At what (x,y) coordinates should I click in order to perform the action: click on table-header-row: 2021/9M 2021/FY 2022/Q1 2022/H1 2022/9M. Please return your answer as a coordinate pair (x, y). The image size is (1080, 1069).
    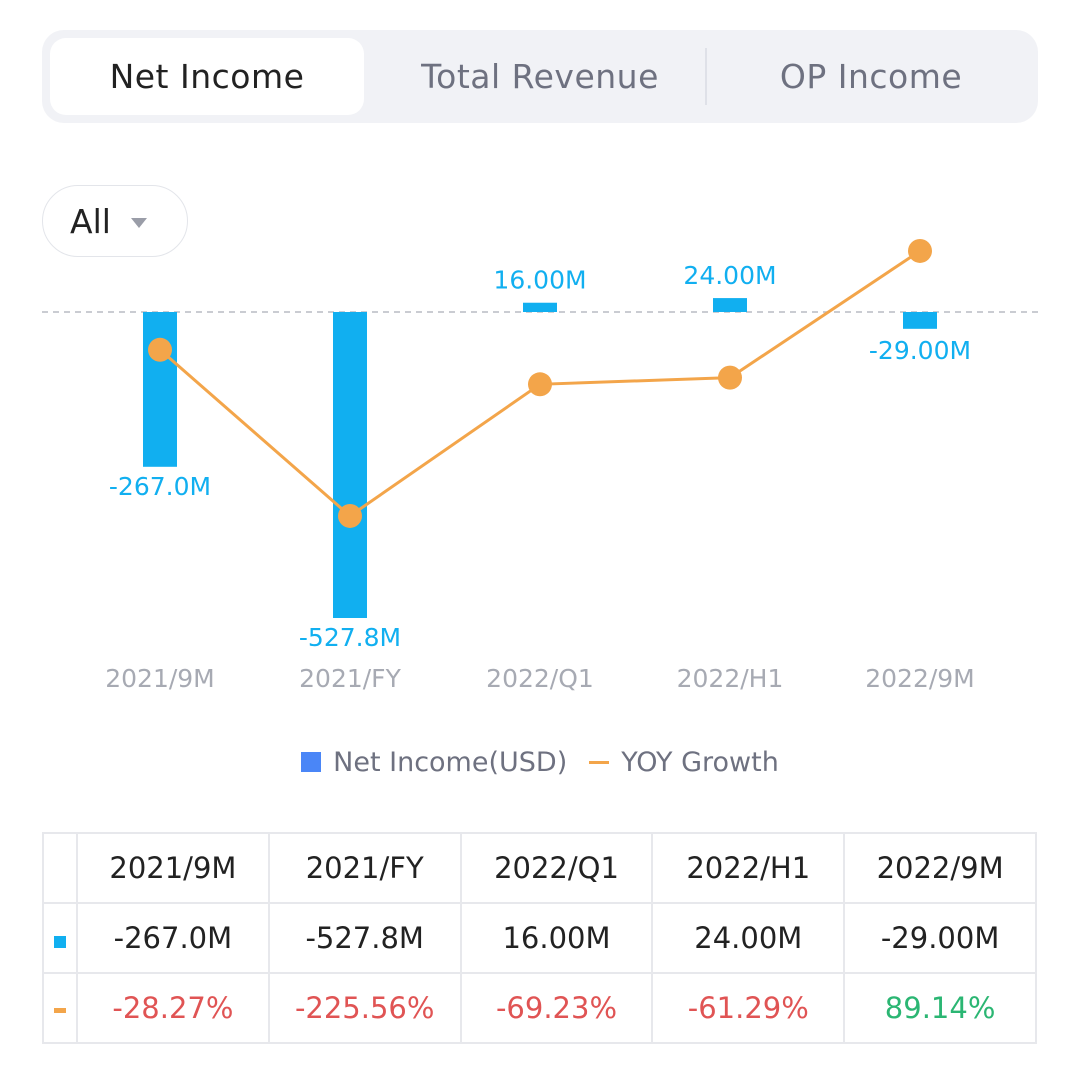
    Looking at the image, I should click on (539, 868).